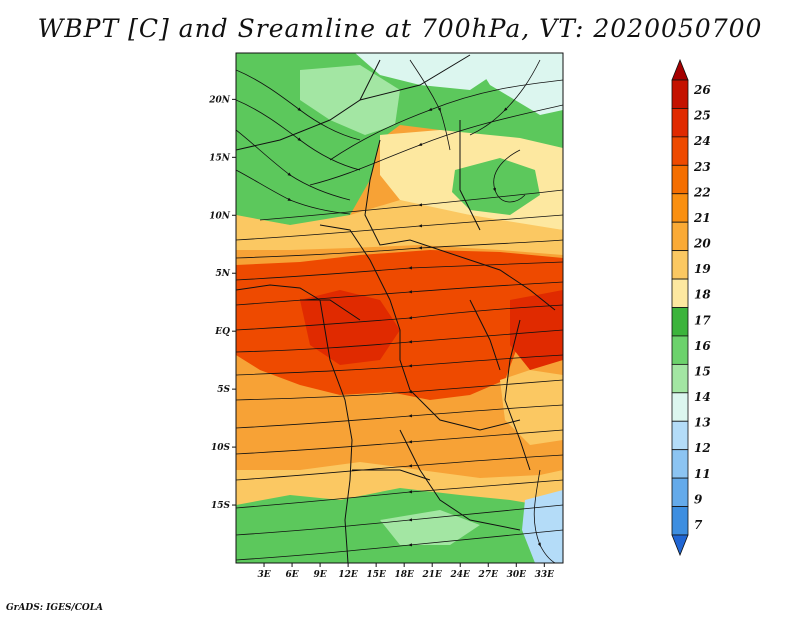 This screenshot has height=618, width=800. I want to click on wbpt-field-pale-green-south, so click(430, 527).